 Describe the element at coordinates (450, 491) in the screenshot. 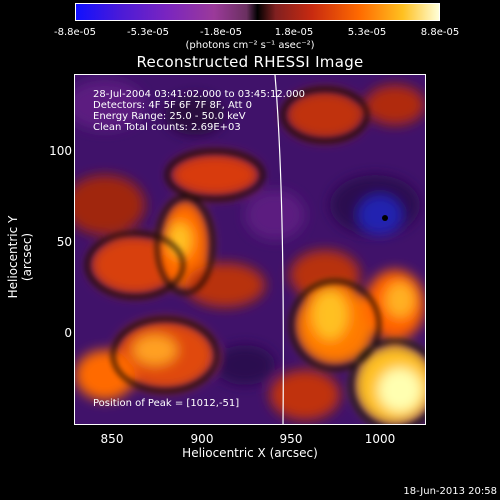

I see `timestamp-footer: 18-Jun-2013 20:58` at that location.